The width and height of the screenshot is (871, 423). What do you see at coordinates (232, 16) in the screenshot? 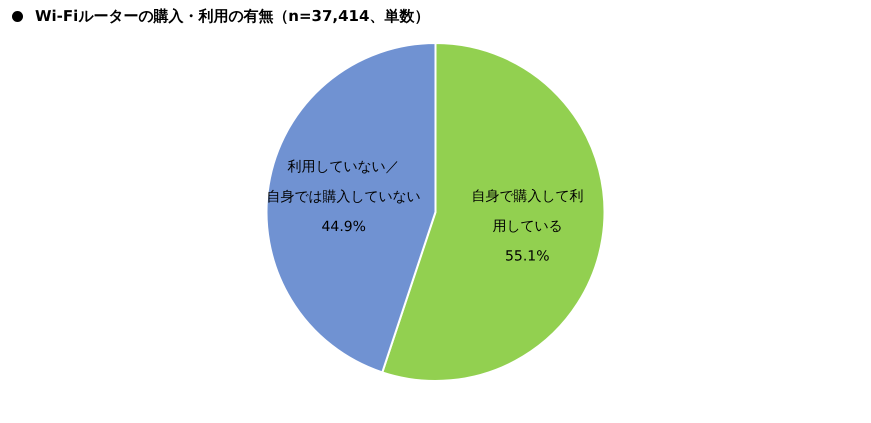
I see `chart-title: Wi-Fiルーターの購入・利用の有無（n=37,414、単数）` at bounding box center [232, 16].